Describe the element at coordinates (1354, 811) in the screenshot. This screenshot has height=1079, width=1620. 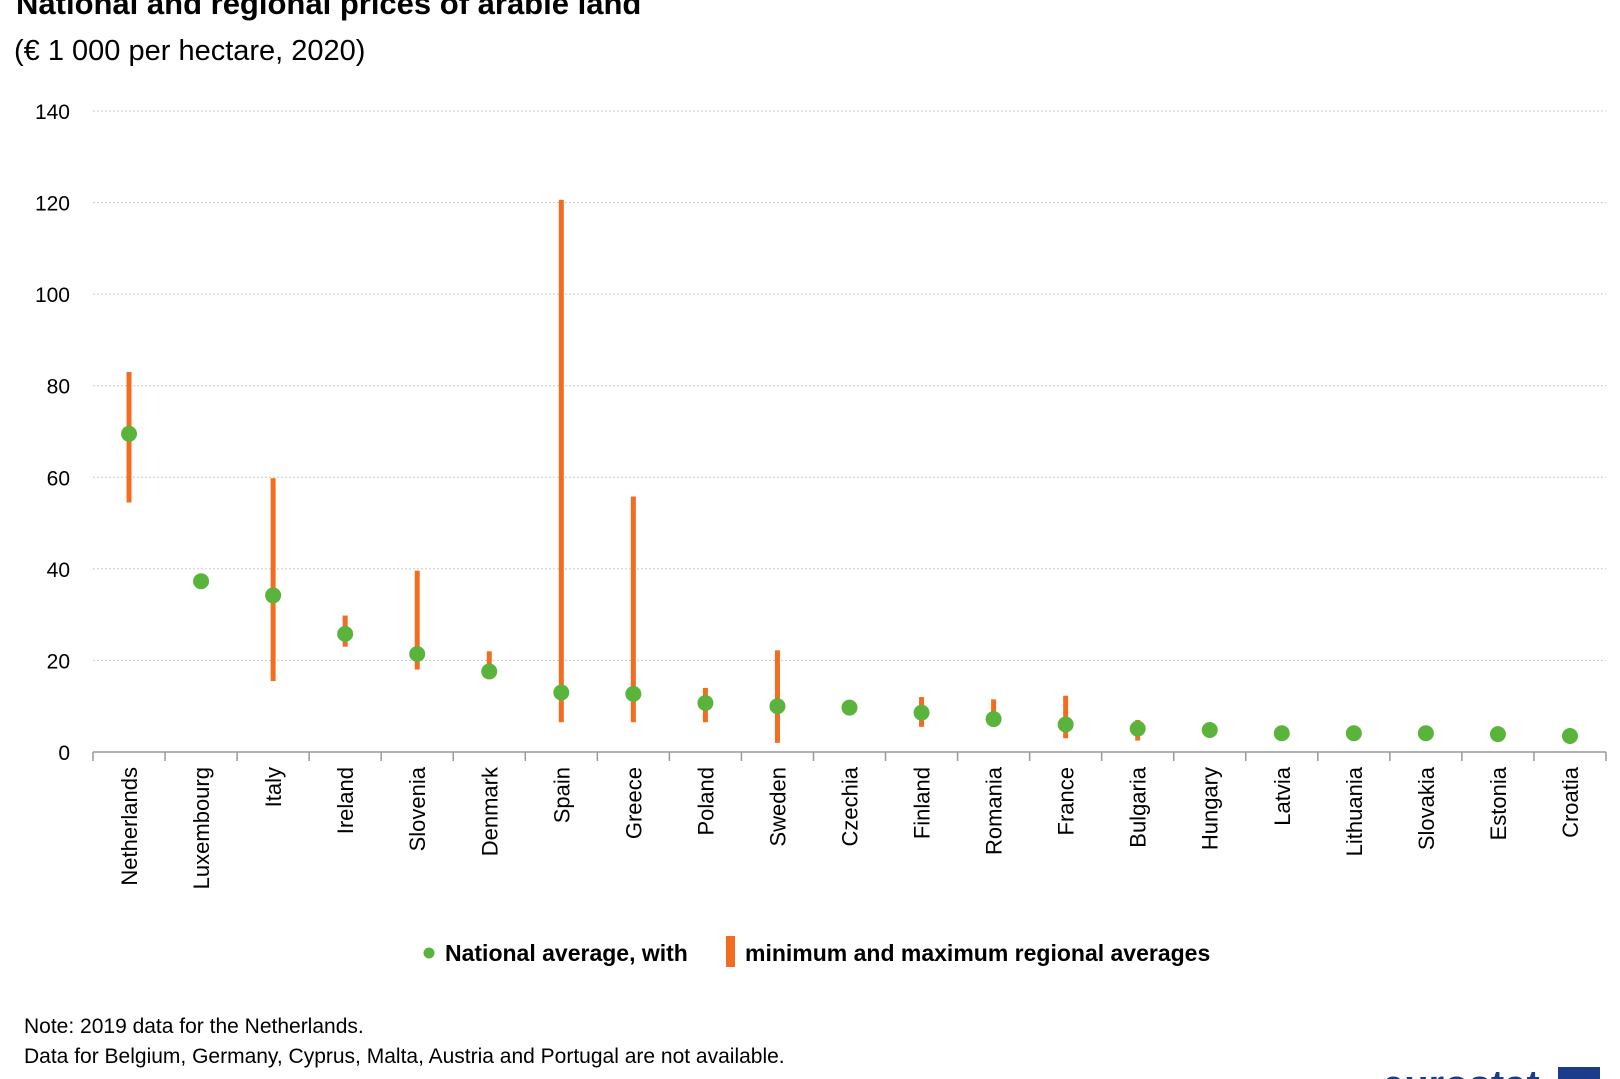
I see `x-tick-label: Lithuania` at that location.